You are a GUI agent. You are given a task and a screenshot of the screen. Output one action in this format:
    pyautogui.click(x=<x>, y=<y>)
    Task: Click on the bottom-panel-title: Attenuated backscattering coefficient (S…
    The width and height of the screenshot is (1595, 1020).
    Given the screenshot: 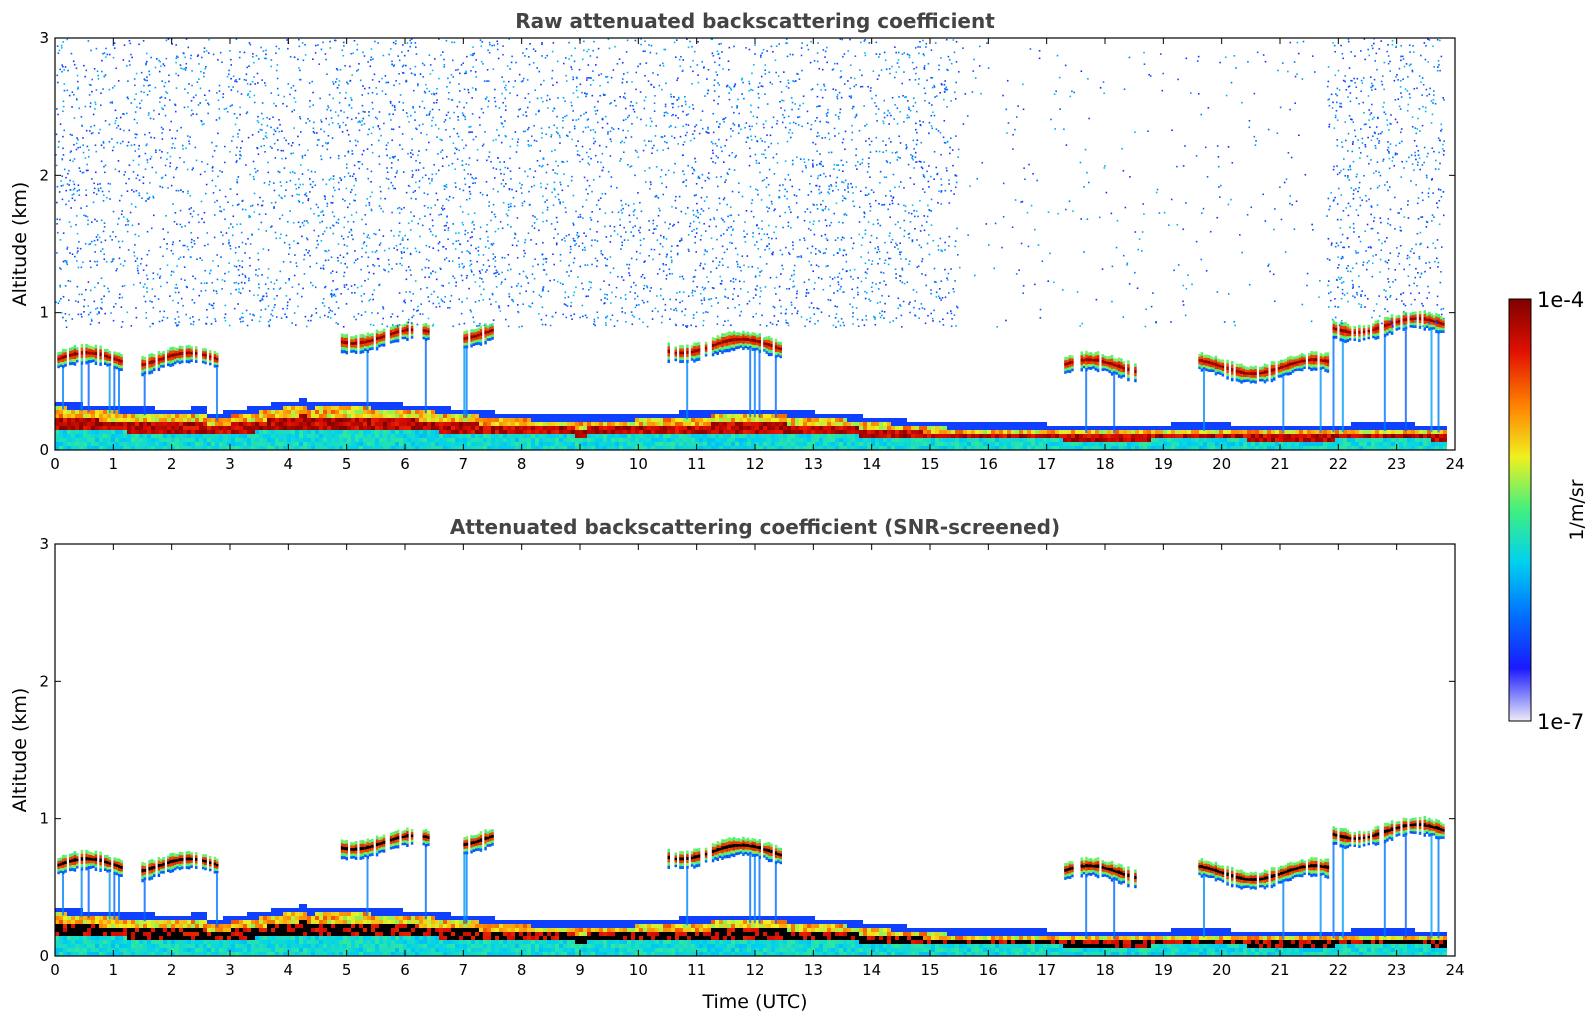 What is the action you would take?
    pyautogui.click(x=755, y=527)
    